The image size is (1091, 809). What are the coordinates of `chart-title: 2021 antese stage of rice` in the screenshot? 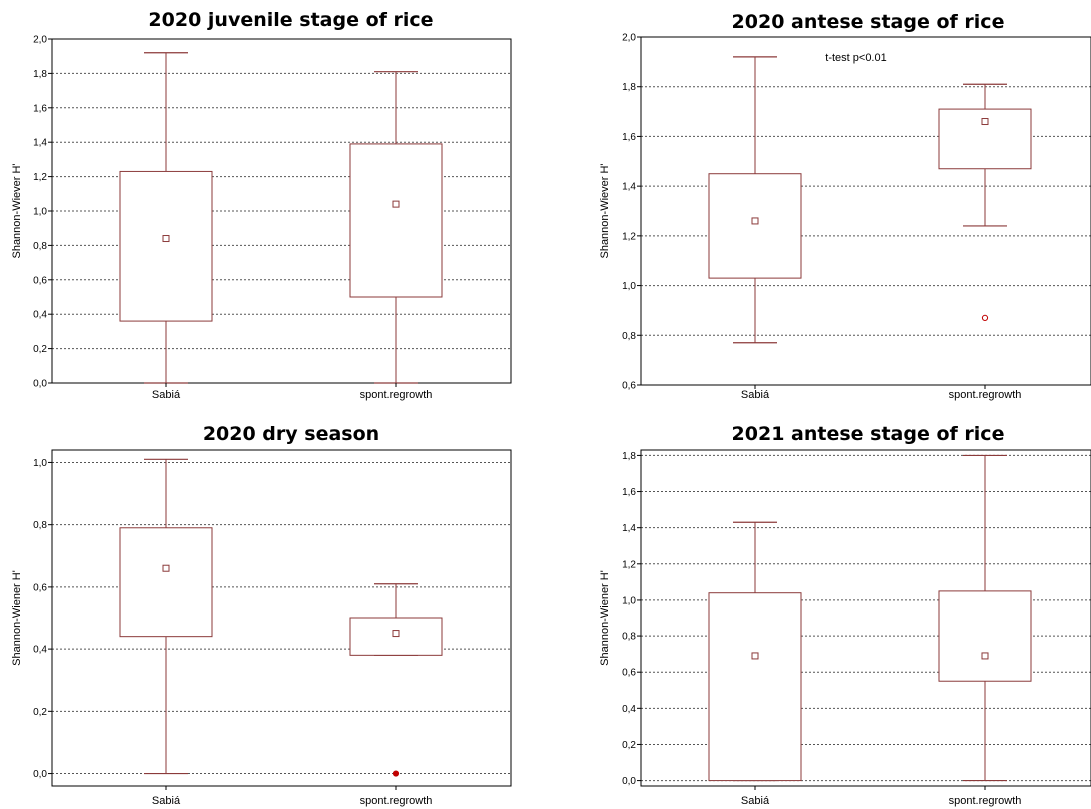 It's located at (868, 434).